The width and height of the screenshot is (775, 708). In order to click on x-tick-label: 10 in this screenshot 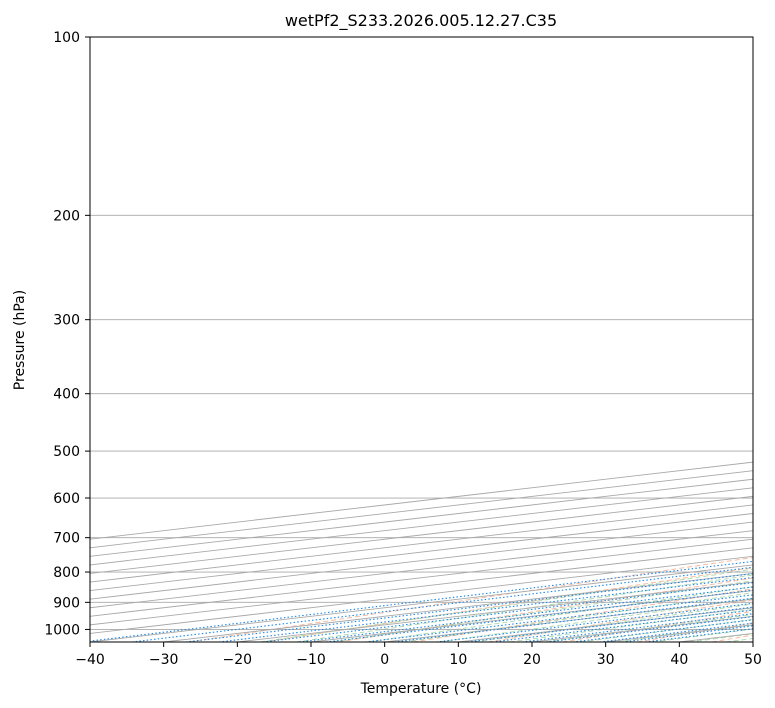, I will do `click(458, 660)`.